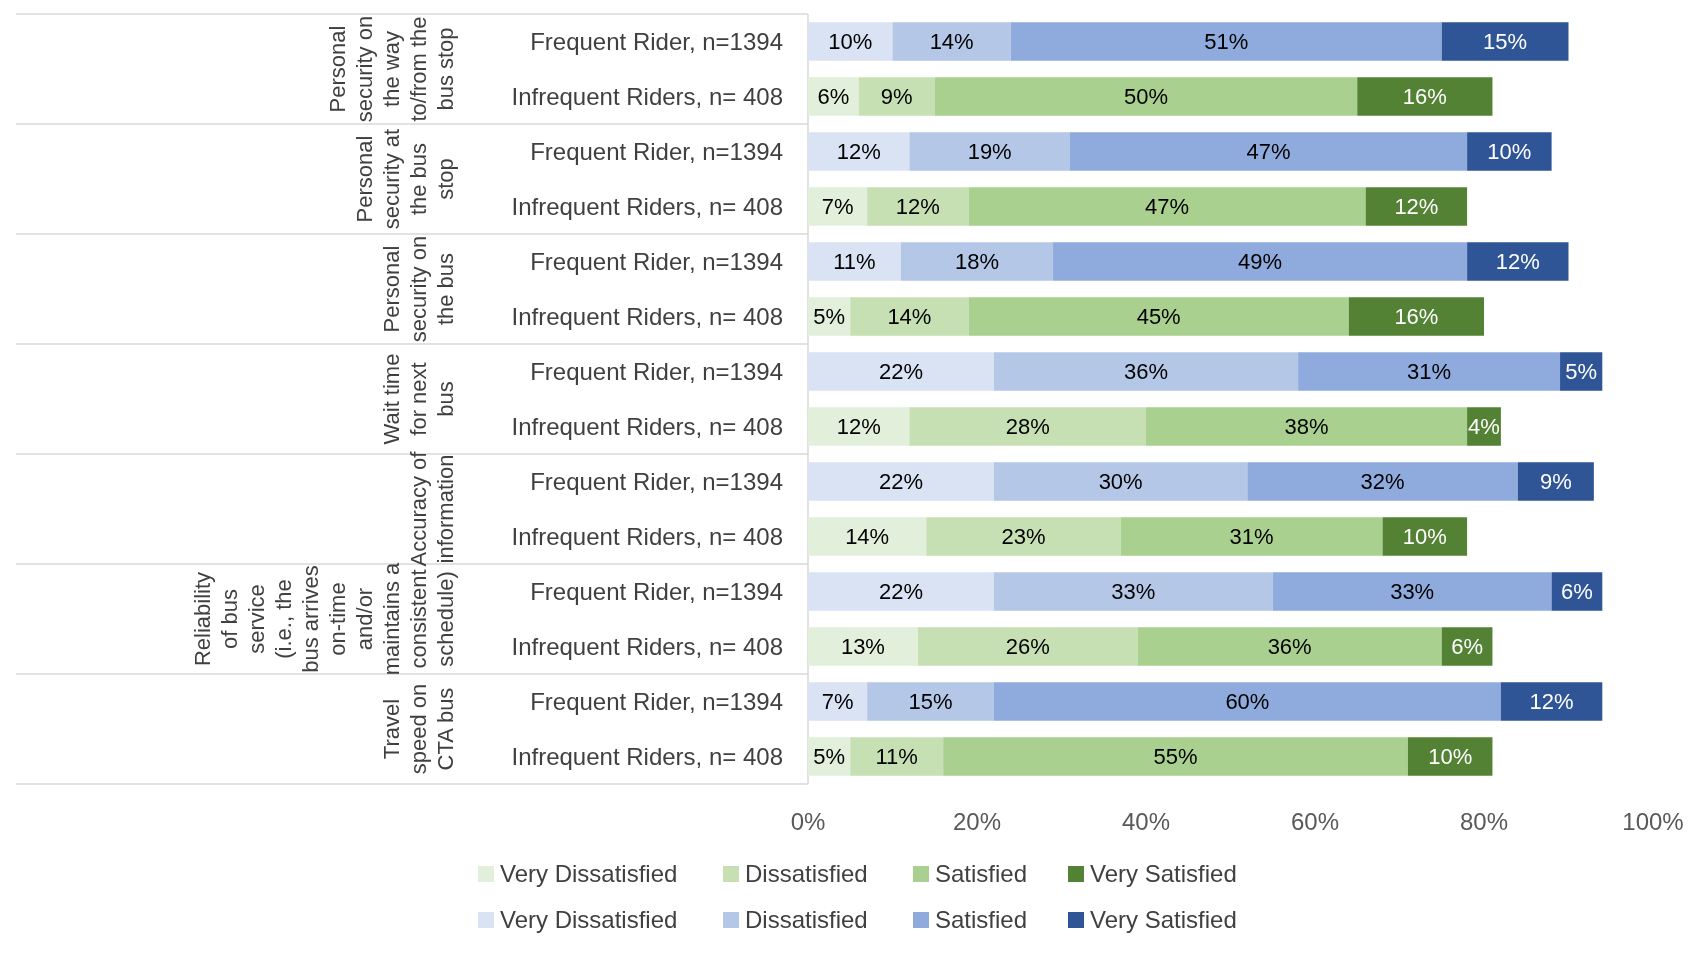 Image resolution: width=1694 pixels, height=962 pixels. I want to click on data-label: 28%, so click(1027, 427).